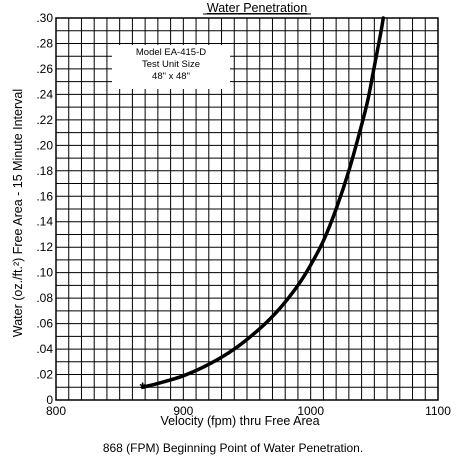  What do you see at coordinates (257, 8) in the screenshot?
I see `chart-title: Water Penetration` at bounding box center [257, 8].